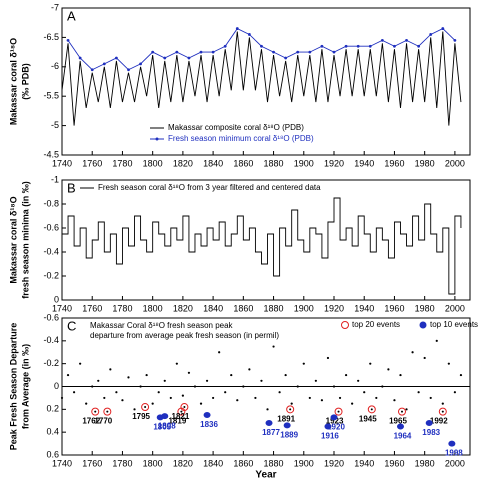 This screenshot has height=486, width=488. What do you see at coordinates (454, 453) in the screenshot?
I see `event-label: 1998` at bounding box center [454, 453].